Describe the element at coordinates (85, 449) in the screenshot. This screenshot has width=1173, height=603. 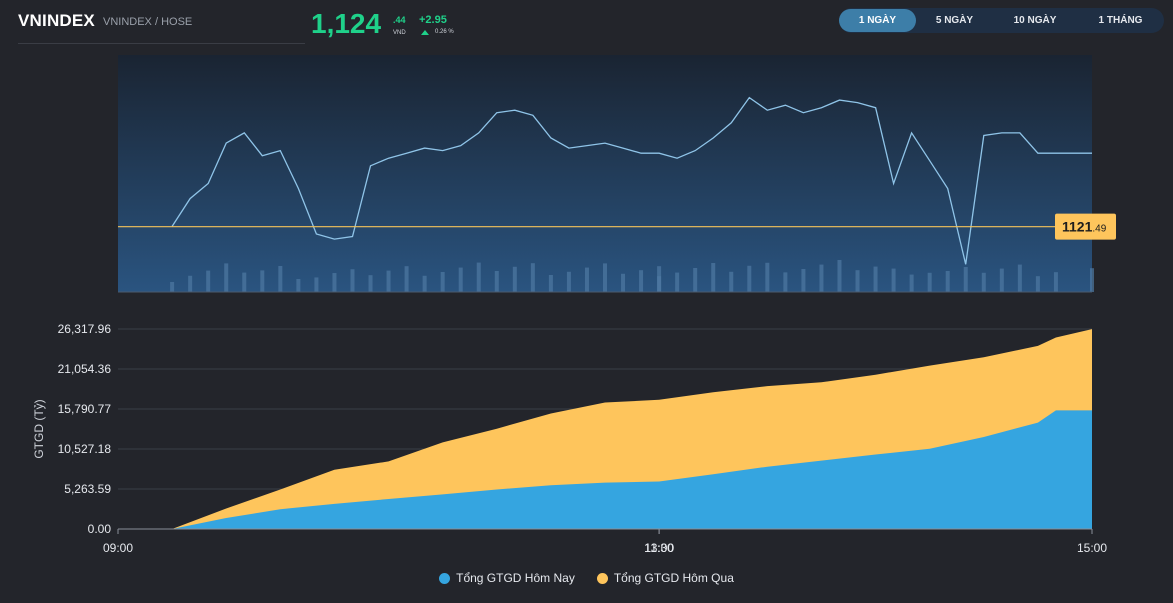
I see `y-tick-label: 10,527.18` at that location.